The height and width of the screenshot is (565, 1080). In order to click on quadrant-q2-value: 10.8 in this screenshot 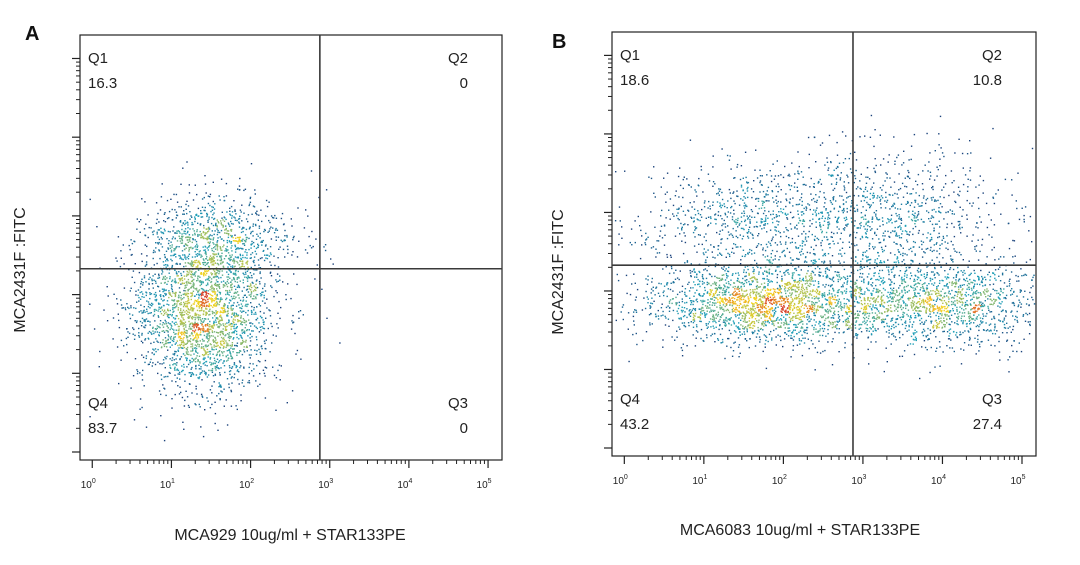, I will do `click(987, 80)`.